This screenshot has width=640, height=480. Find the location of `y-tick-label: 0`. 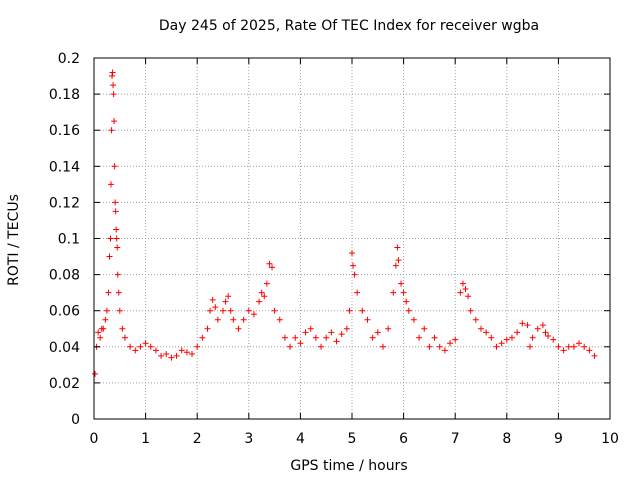

y-tick-label: 0 is located at coordinates (75, 420).